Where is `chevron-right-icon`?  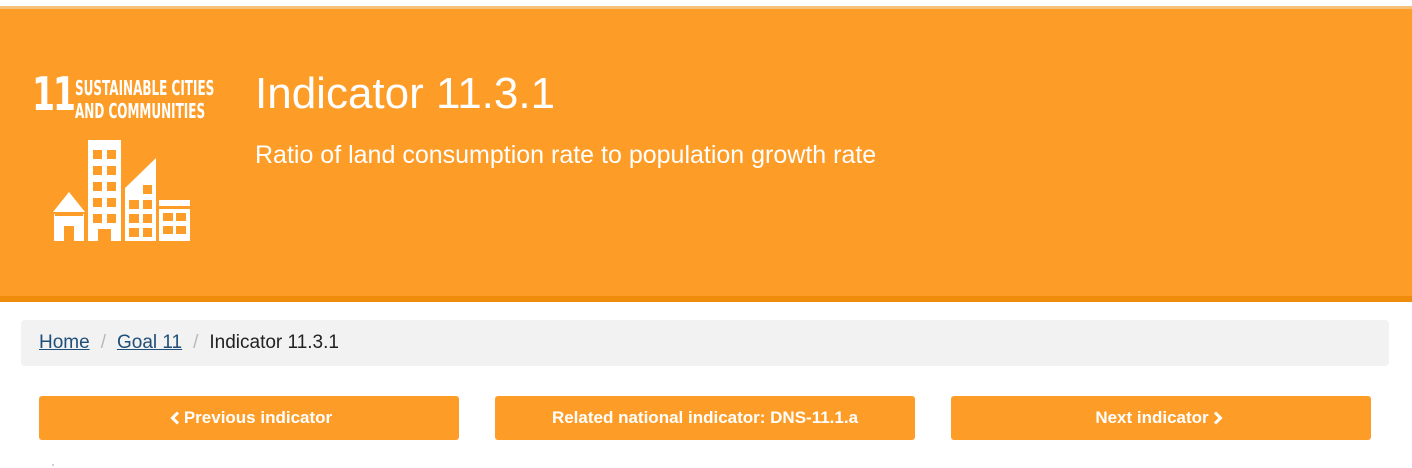 chevron-right-icon is located at coordinates (1218, 418).